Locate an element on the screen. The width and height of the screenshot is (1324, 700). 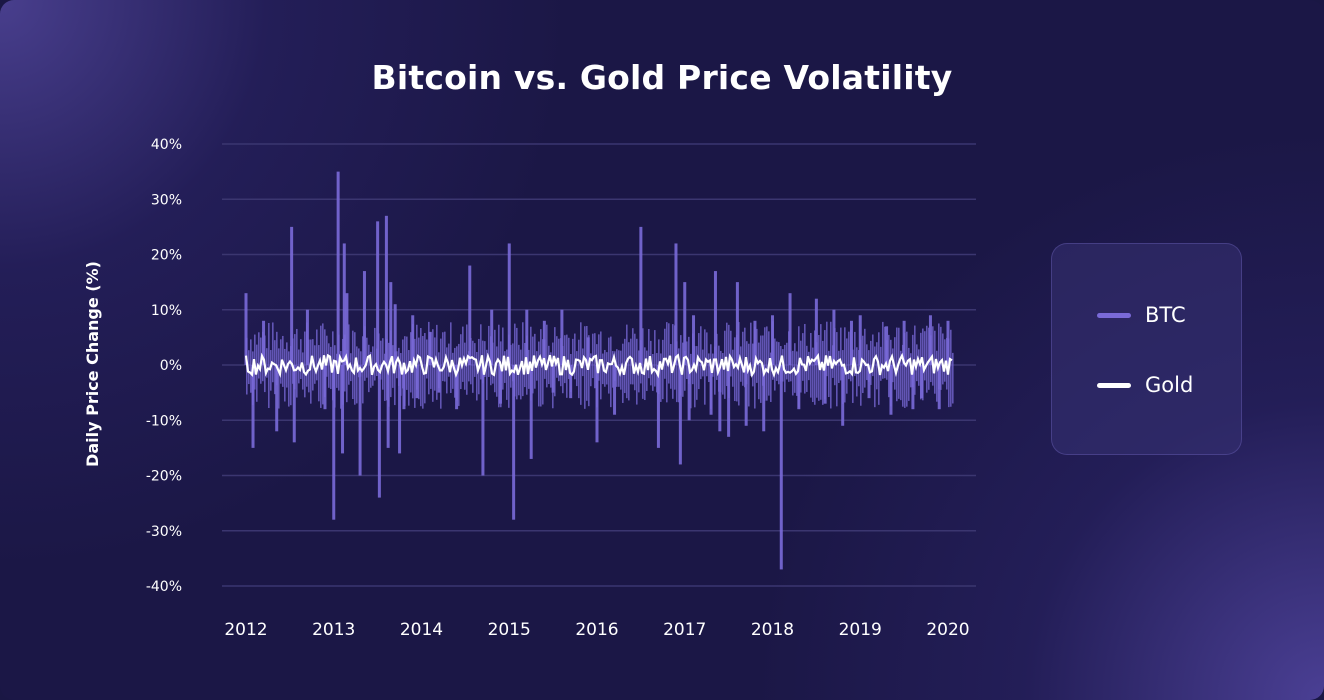
y-tick-label: -10% is located at coordinates (164, 421).